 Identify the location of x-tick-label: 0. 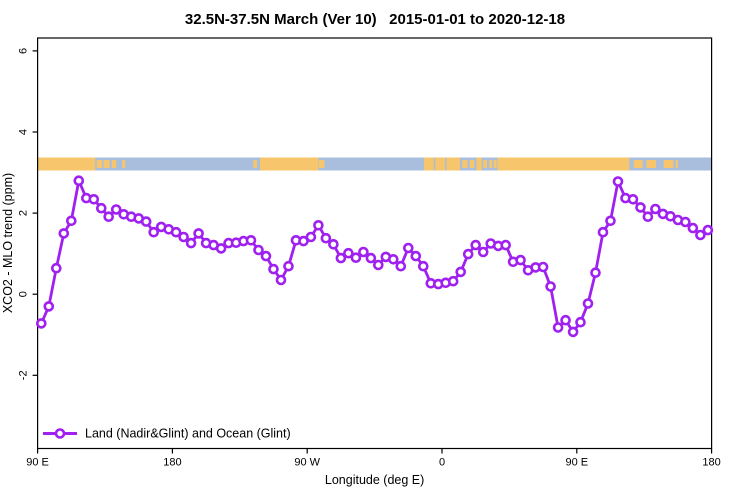
(442, 463).